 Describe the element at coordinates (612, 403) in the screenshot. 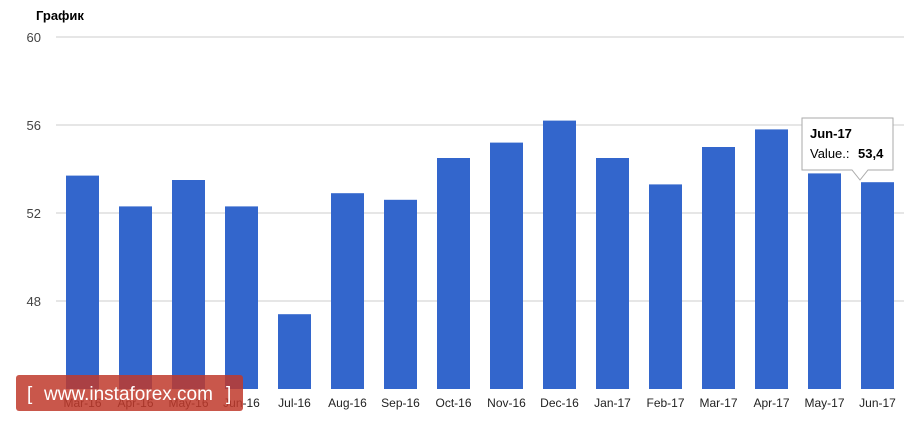

I see `x-tick-label: Jan-17` at that location.